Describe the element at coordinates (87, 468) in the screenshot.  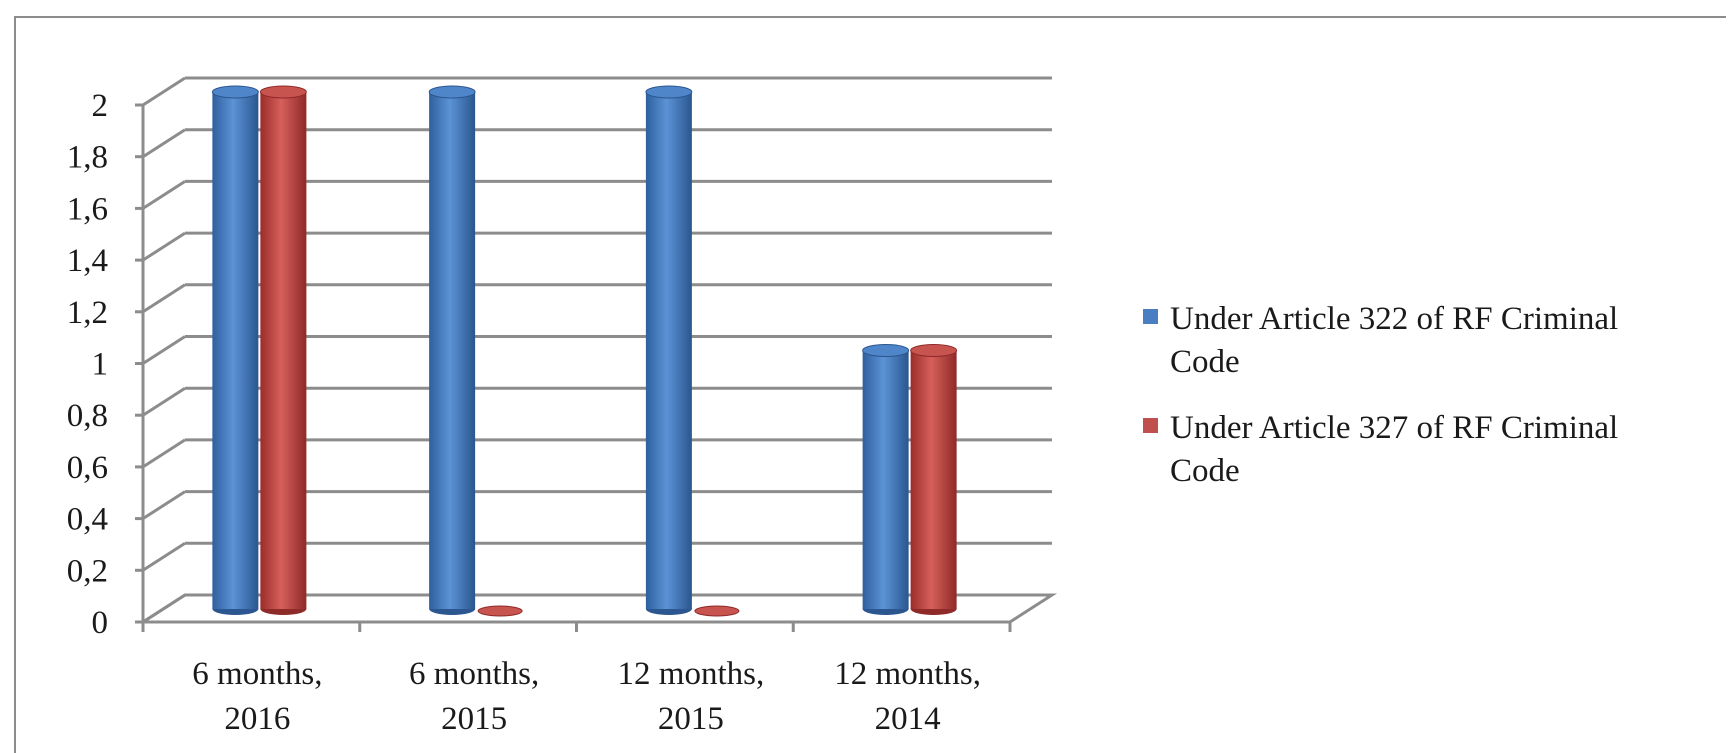
I see `y-tick-label: 0,6` at that location.